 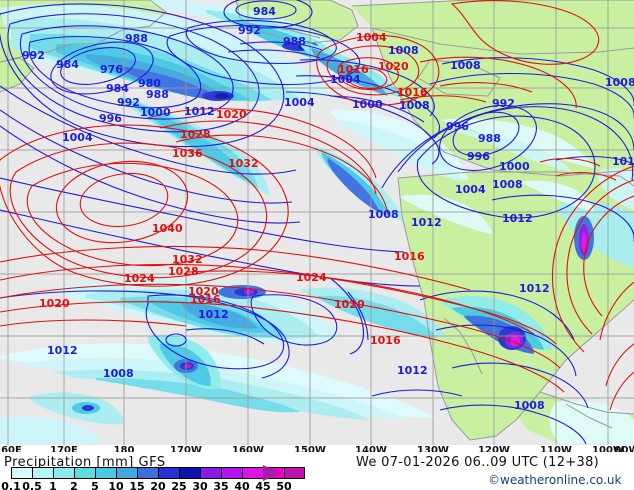 I want to click on colorbar-tick: 15, so click(x=137, y=485).